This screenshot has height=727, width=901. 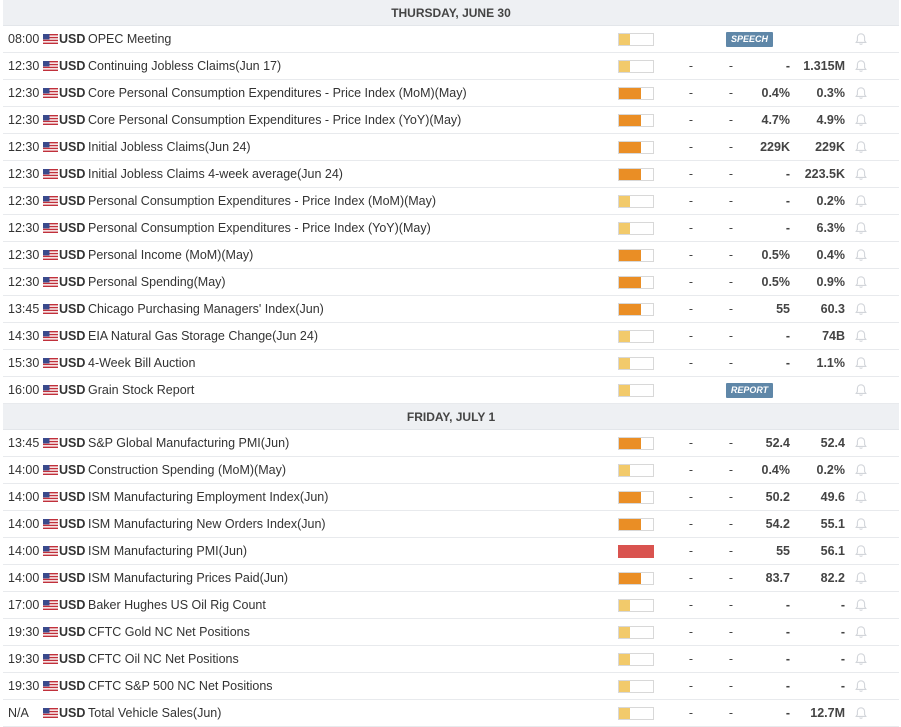 I want to click on event-name: Personal Spending(May), so click(x=157, y=282).